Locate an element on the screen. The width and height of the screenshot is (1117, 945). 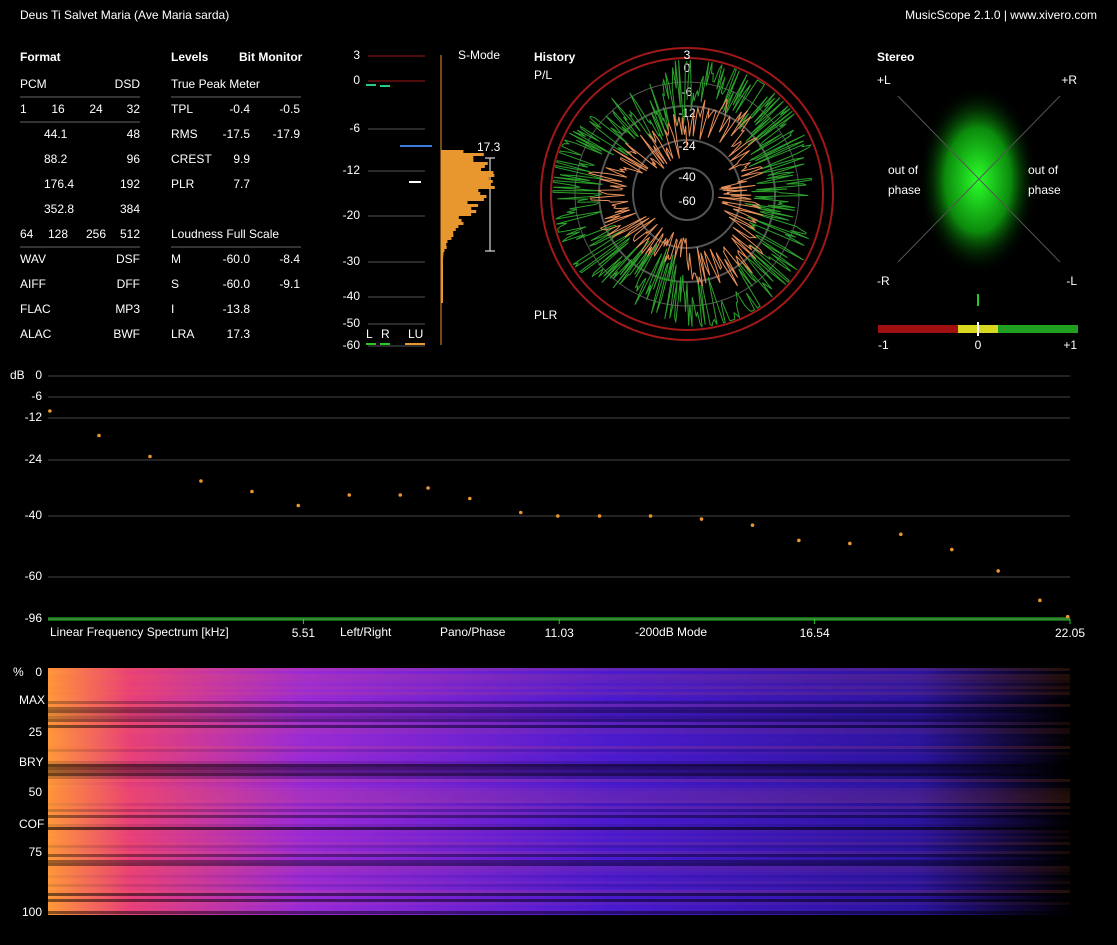
y-tick-label: -96 is located at coordinates (34, 618).